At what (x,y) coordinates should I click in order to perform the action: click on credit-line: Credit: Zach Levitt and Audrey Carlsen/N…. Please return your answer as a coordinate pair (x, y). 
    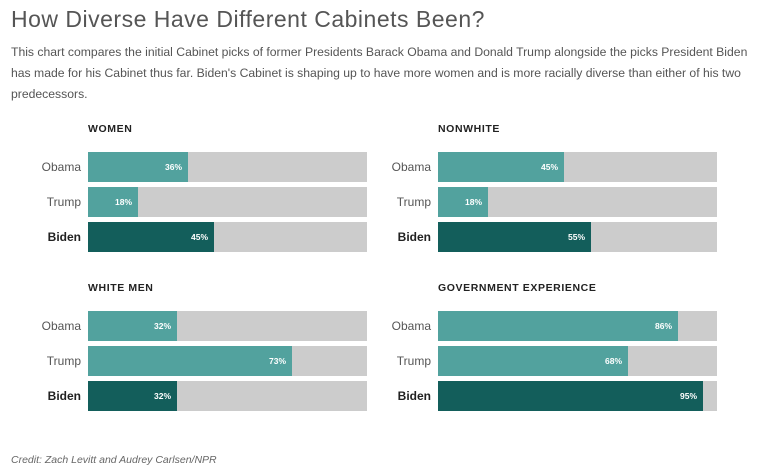
    Looking at the image, I should click on (114, 460).